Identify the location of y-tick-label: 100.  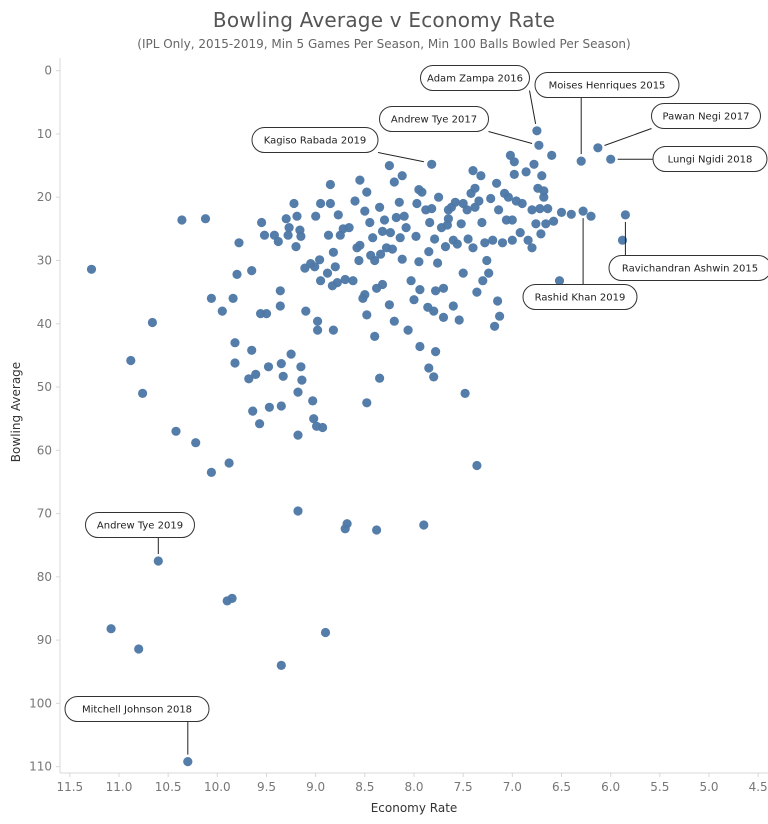
(40, 703).